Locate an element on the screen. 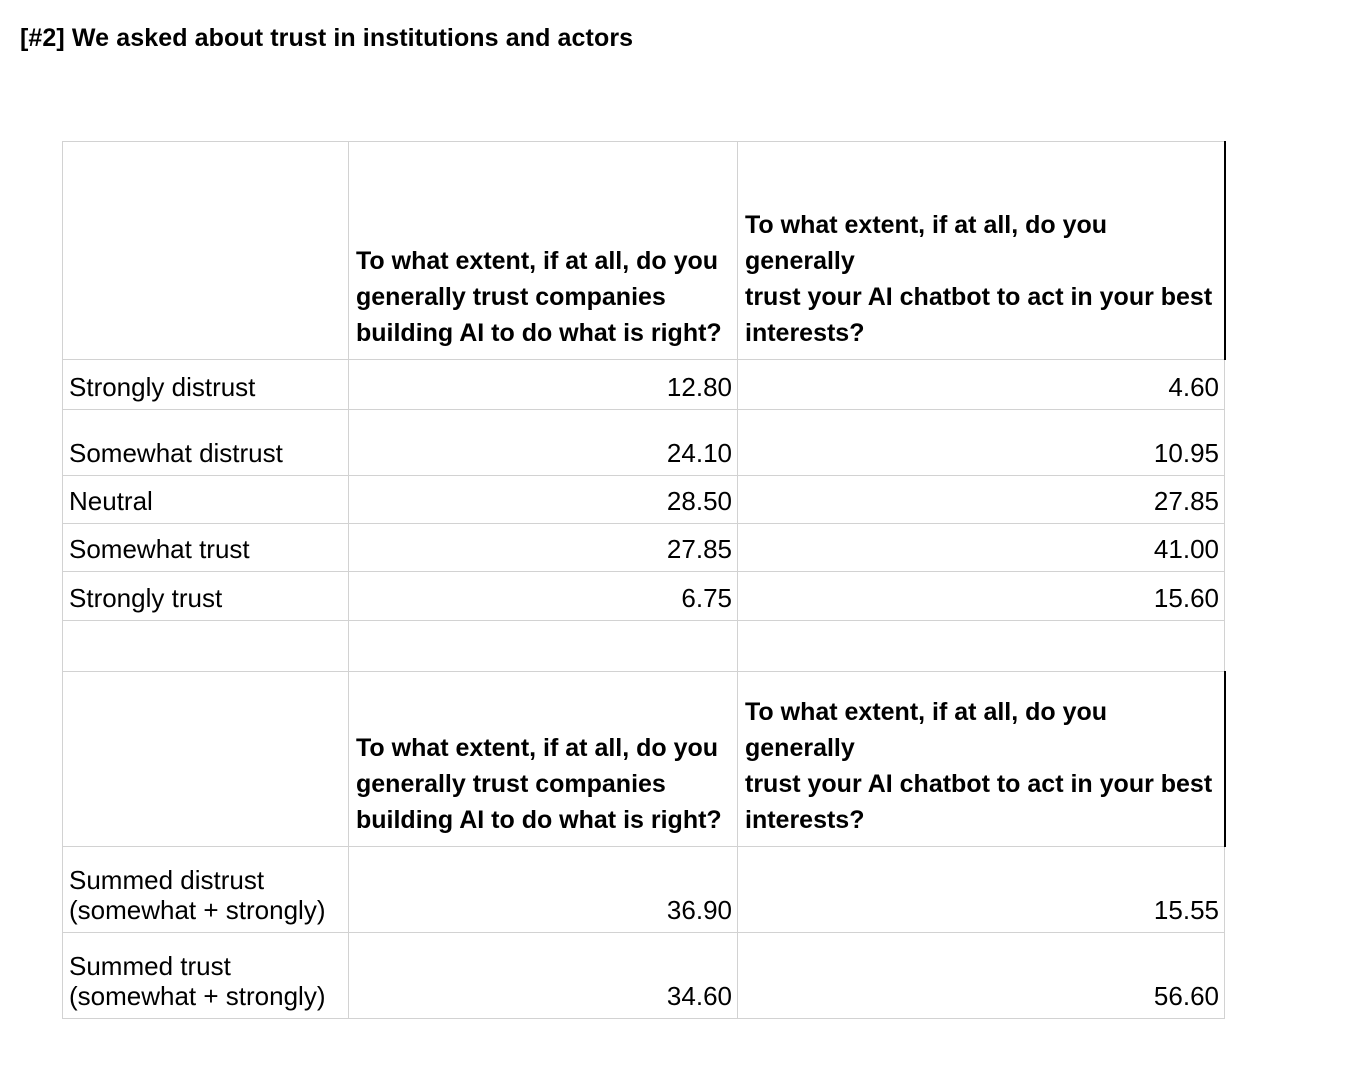 This screenshot has width=1354, height=1068. spacer-row is located at coordinates (643, 646).